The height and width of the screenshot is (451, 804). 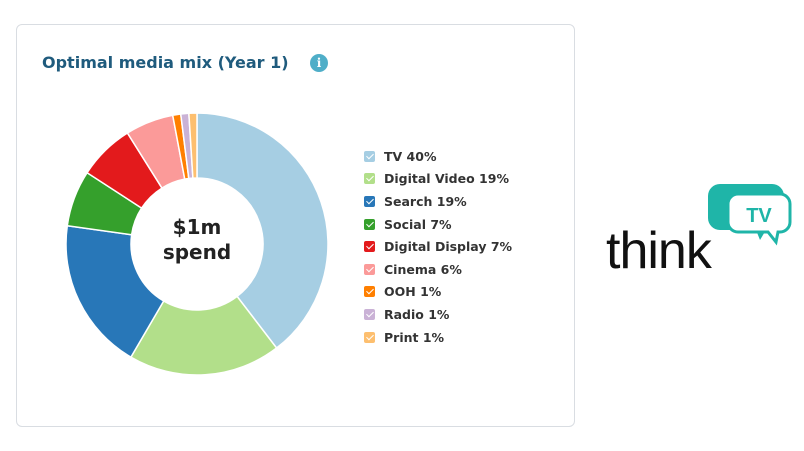 What do you see at coordinates (418, 224) in the screenshot?
I see `legend-label: Social 7%` at bounding box center [418, 224].